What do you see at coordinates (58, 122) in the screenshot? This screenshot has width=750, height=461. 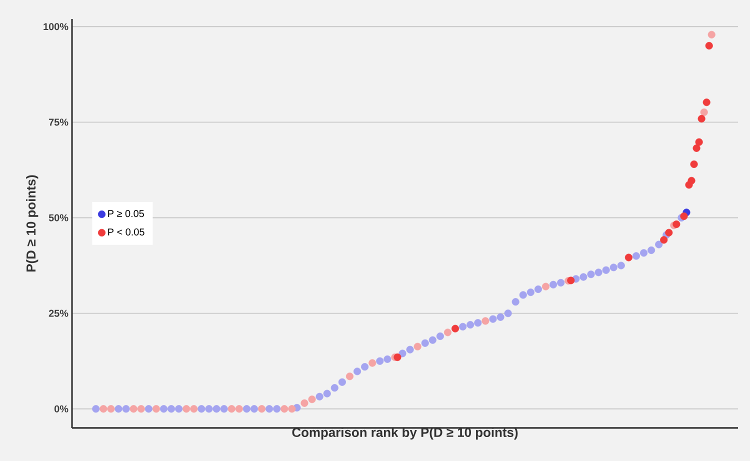 I see `y-tick-label: 75%` at bounding box center [58, 122].